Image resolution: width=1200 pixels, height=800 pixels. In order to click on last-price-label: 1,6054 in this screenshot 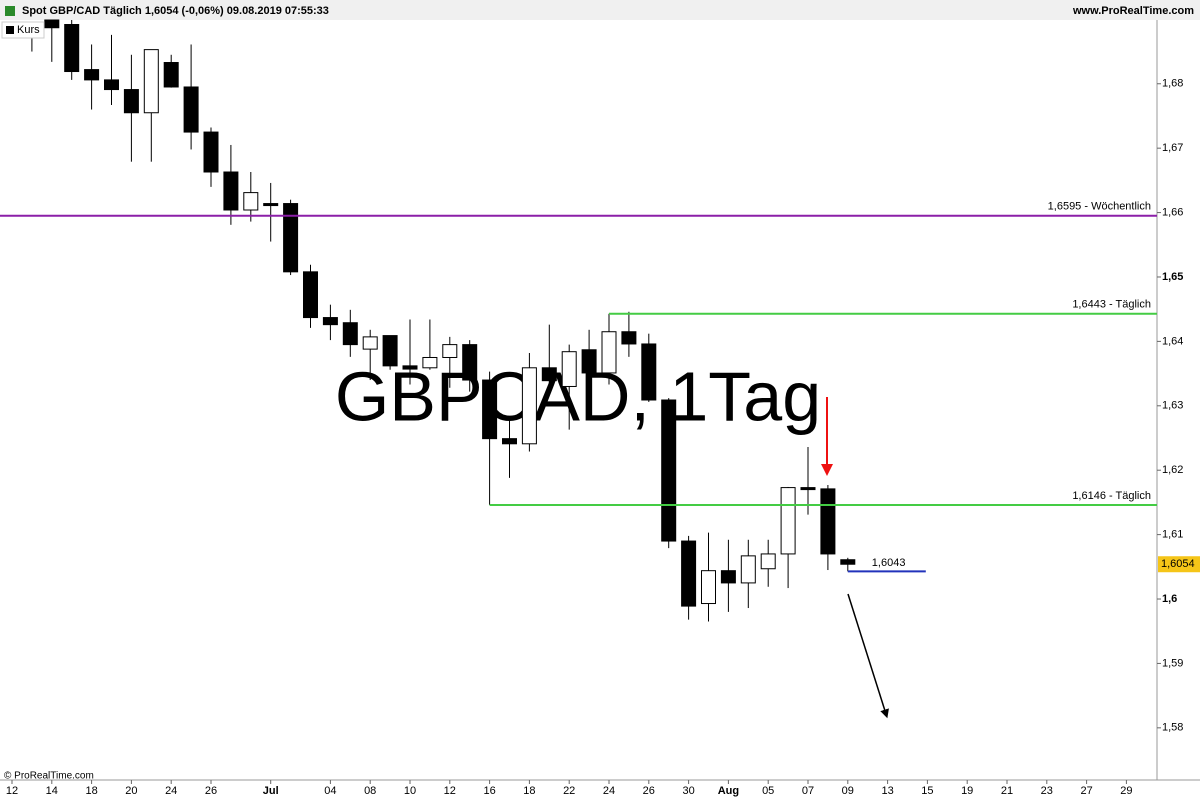, I will do `click(1178, 564)`.